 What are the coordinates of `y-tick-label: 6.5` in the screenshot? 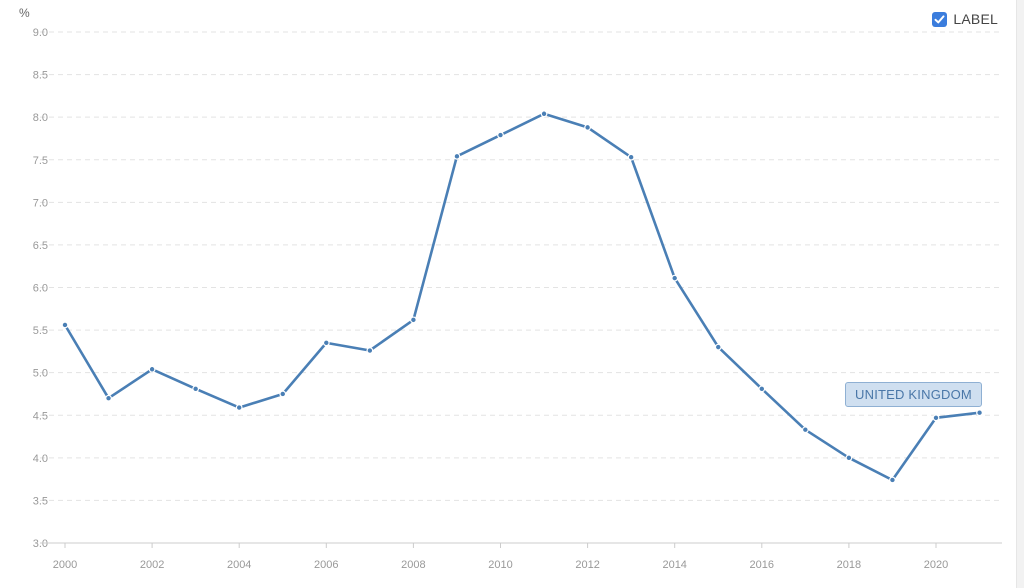 It's located at (40, 246).